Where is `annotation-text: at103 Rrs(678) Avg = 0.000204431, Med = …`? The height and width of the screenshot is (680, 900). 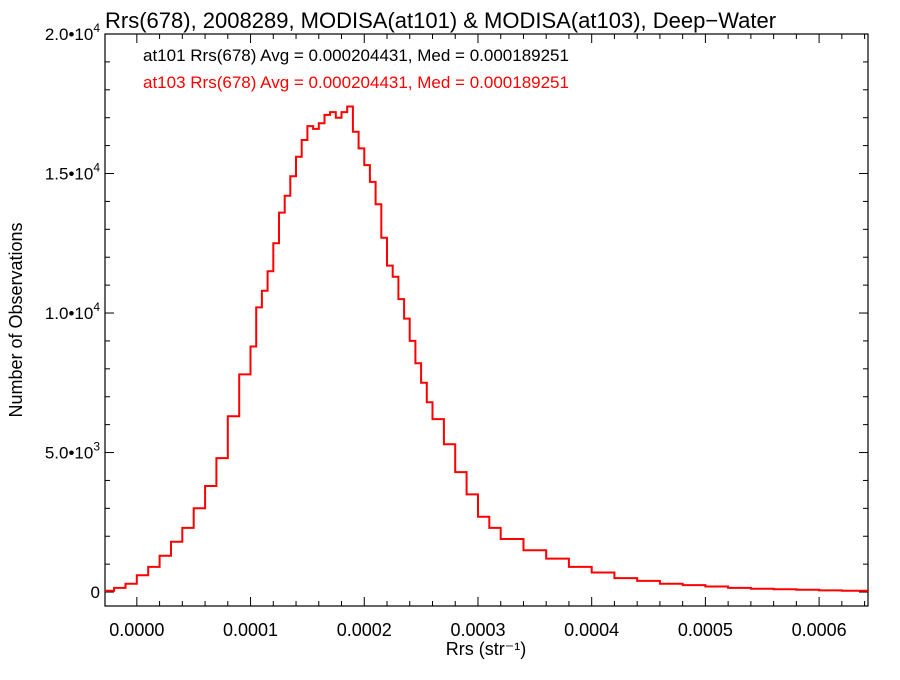
annotation-text: at103 Rrs(678) Avg = 0.000204431, Med = … is located at coordinates (356, 82).